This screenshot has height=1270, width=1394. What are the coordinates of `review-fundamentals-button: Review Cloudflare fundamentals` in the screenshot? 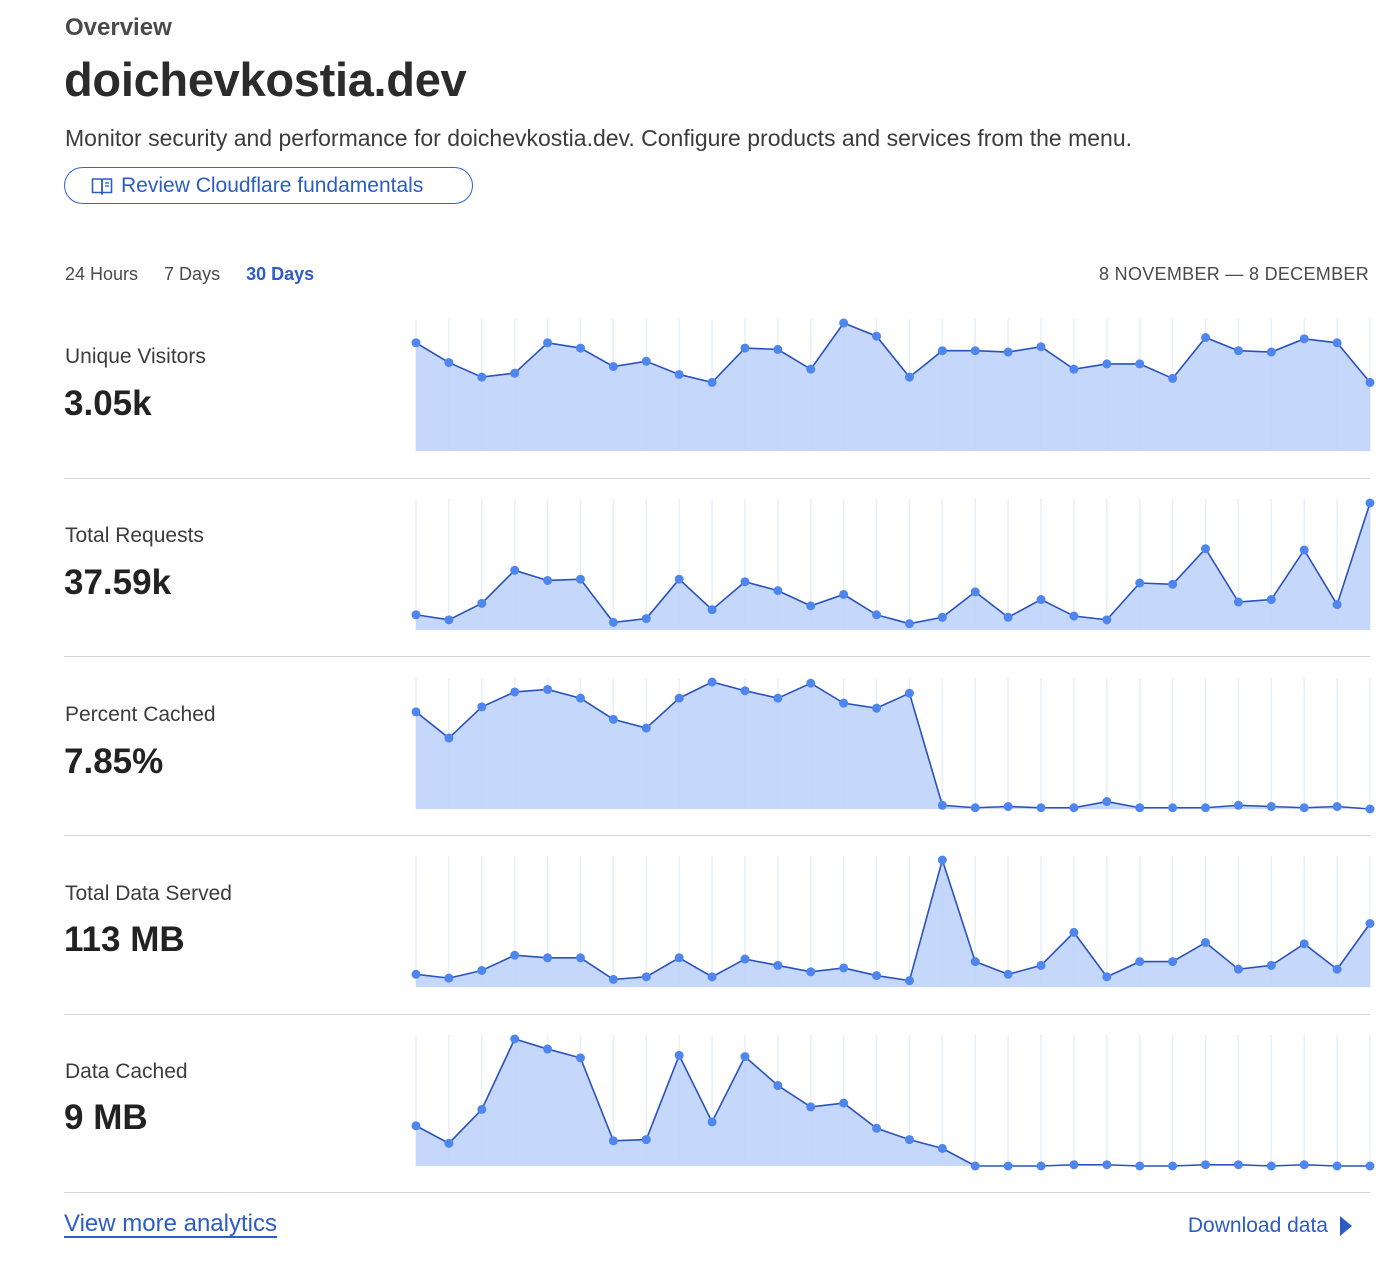 It's located at (268, 185).